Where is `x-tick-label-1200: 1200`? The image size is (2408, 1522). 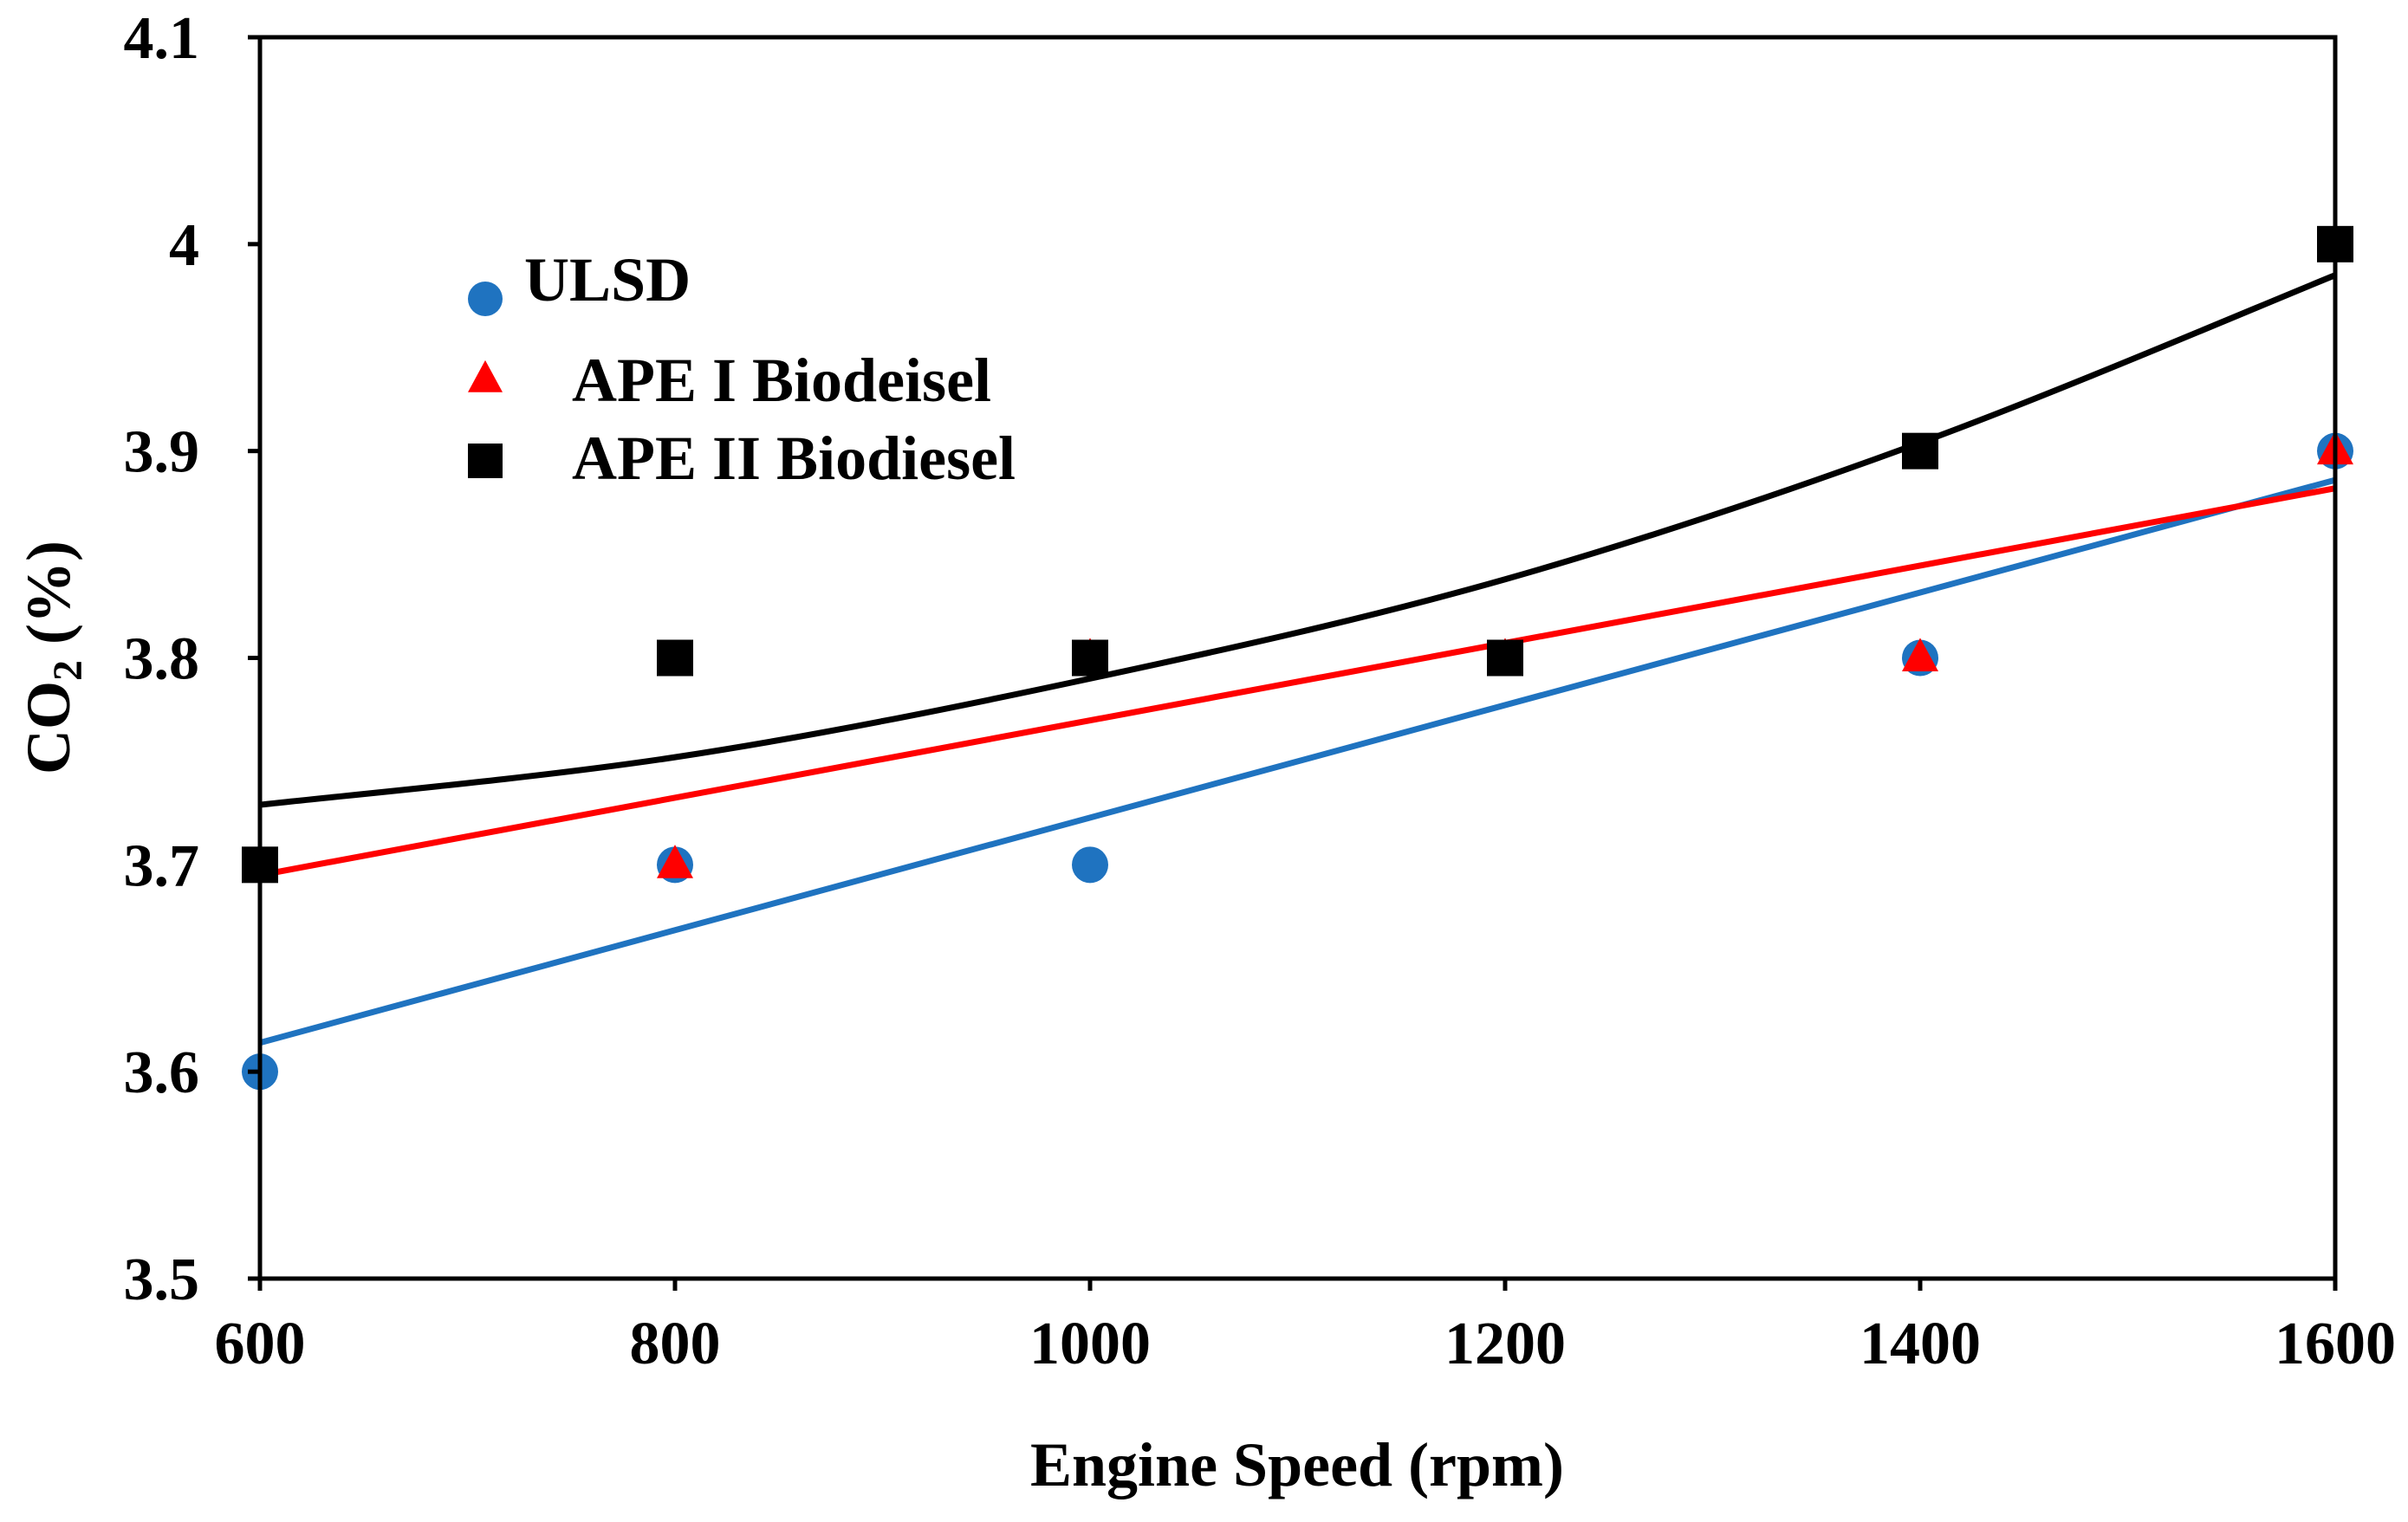
x-tick-label-1200: 1200 is located at coordinates (1505, 1344).